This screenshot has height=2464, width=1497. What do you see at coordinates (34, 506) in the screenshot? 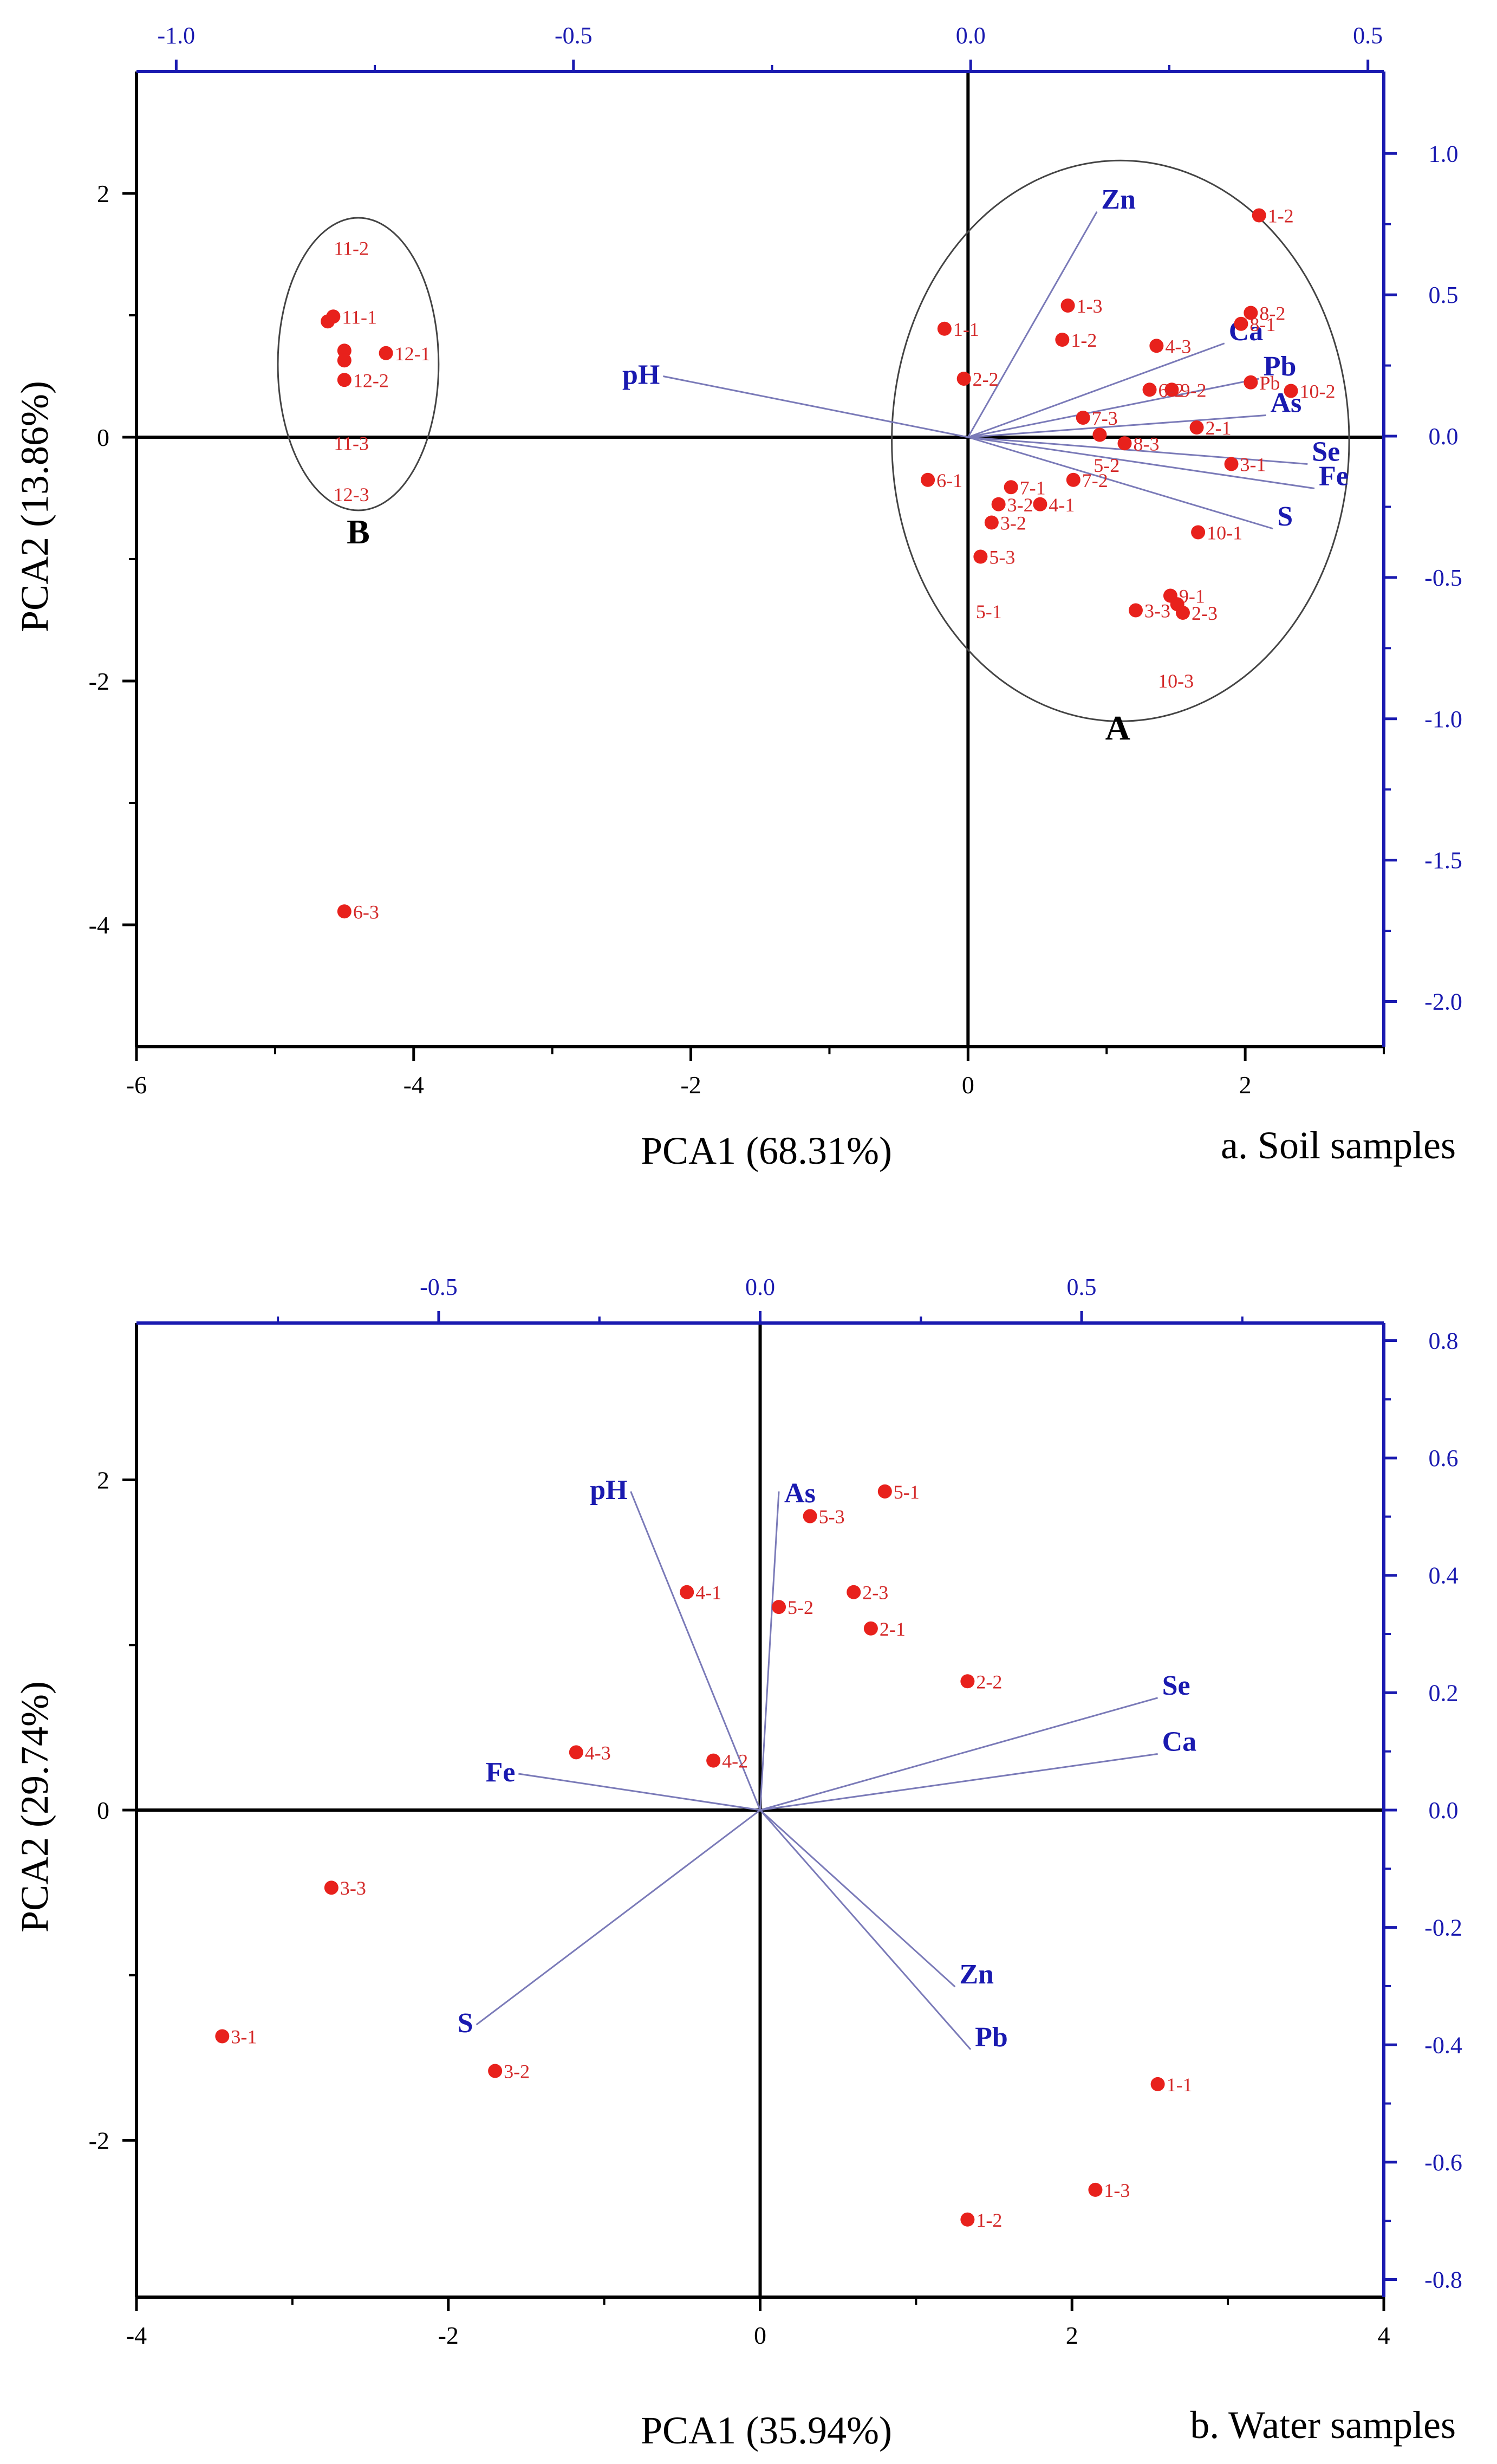
I see `soil-y-axis-title: PCA2 (13.86%)` at bounding box center [34, 506].